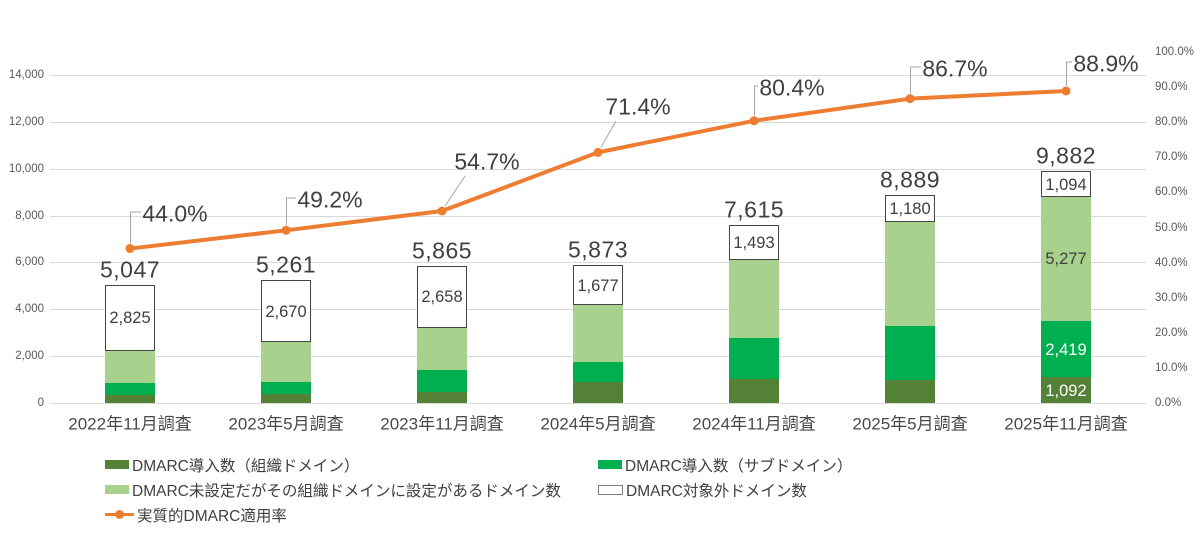  I want to click on legend-row-1: DMARC導入数（組織ドメイン） DMARC導入数（サブドメイン）, so click(605, 464).